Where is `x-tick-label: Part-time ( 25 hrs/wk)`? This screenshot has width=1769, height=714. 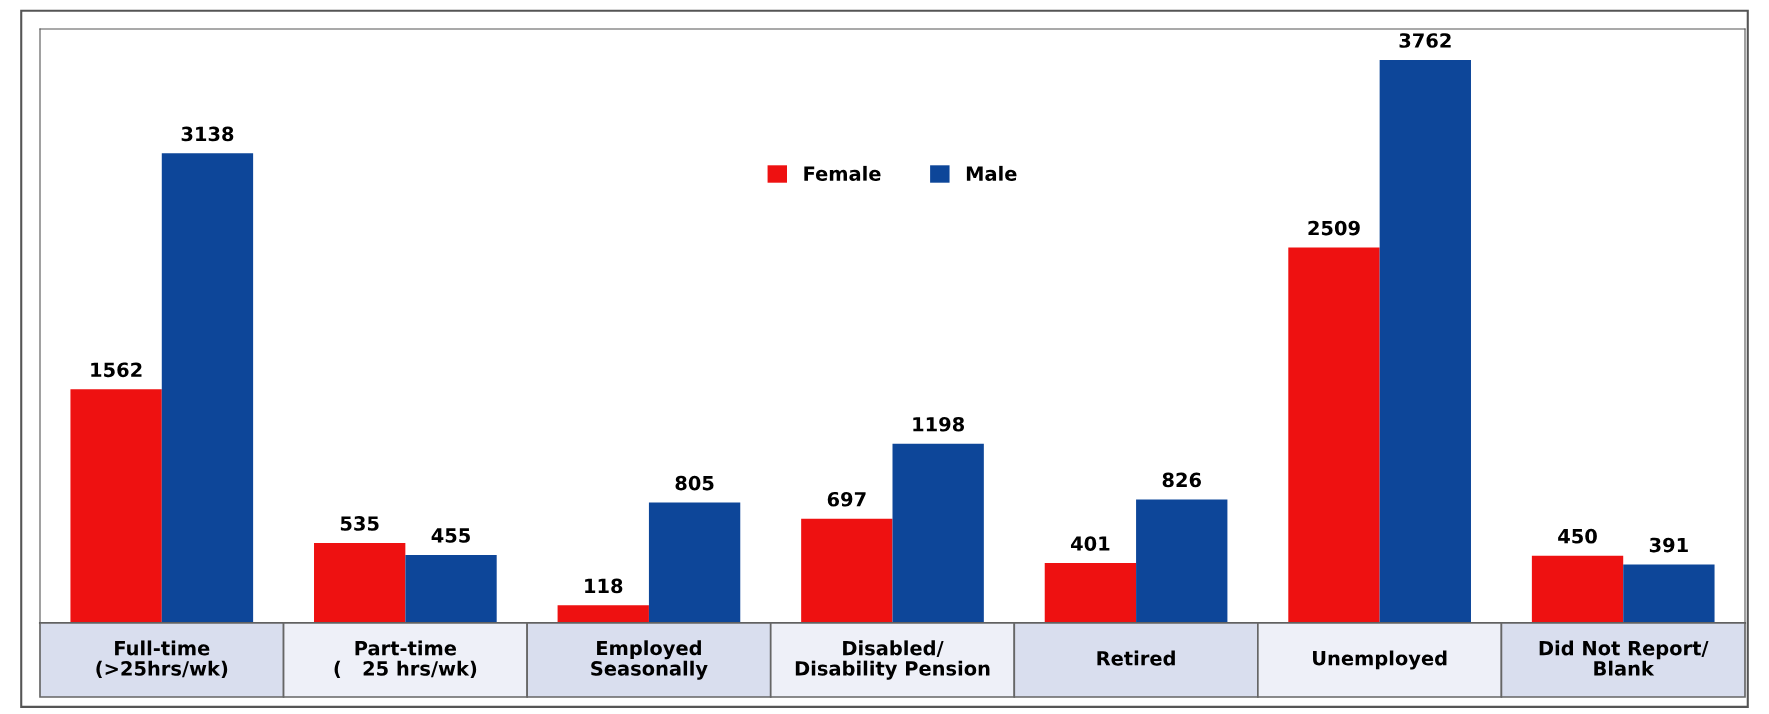 x-tick-label: Part-time ( 25 hrs/wk) is located at coordinates (405, 659).